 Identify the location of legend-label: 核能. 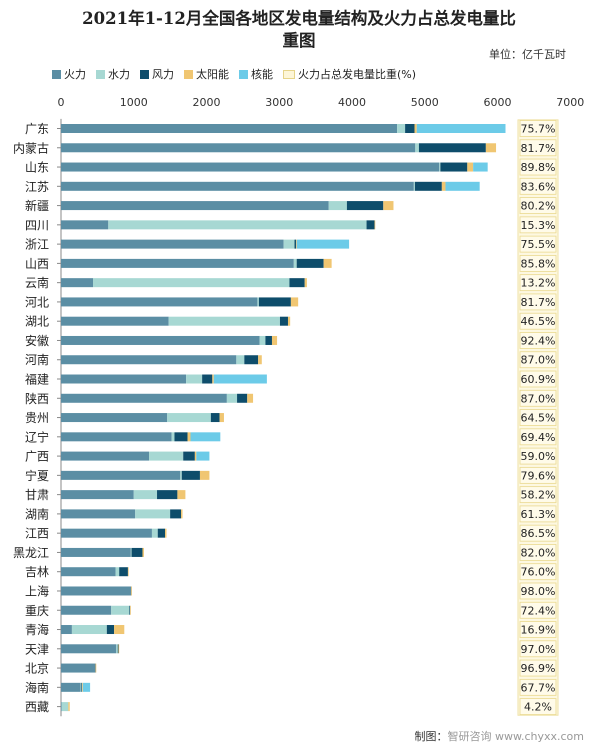
(262, 74).